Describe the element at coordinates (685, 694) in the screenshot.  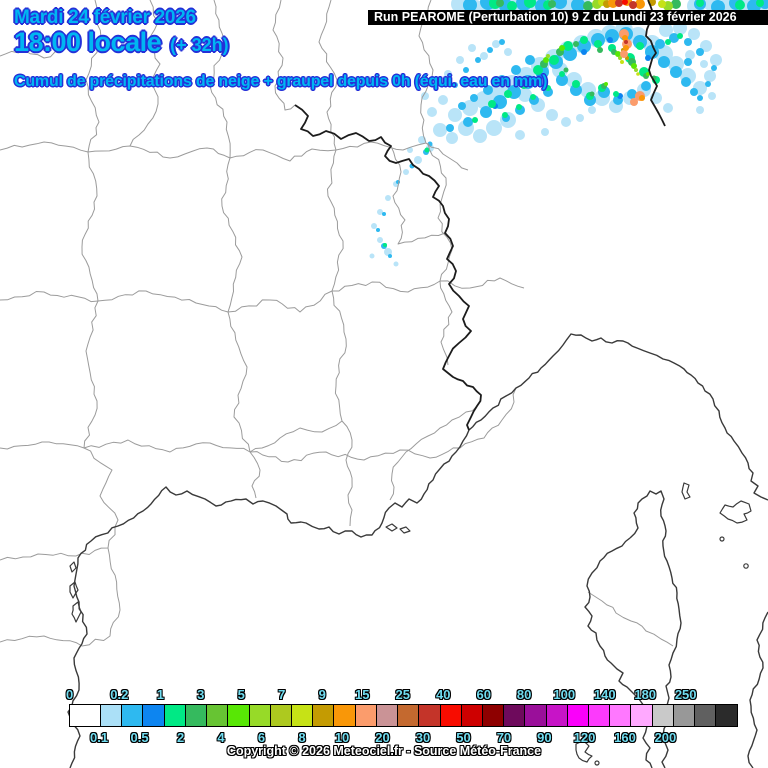
I see `legend-tick: 250` at that location.